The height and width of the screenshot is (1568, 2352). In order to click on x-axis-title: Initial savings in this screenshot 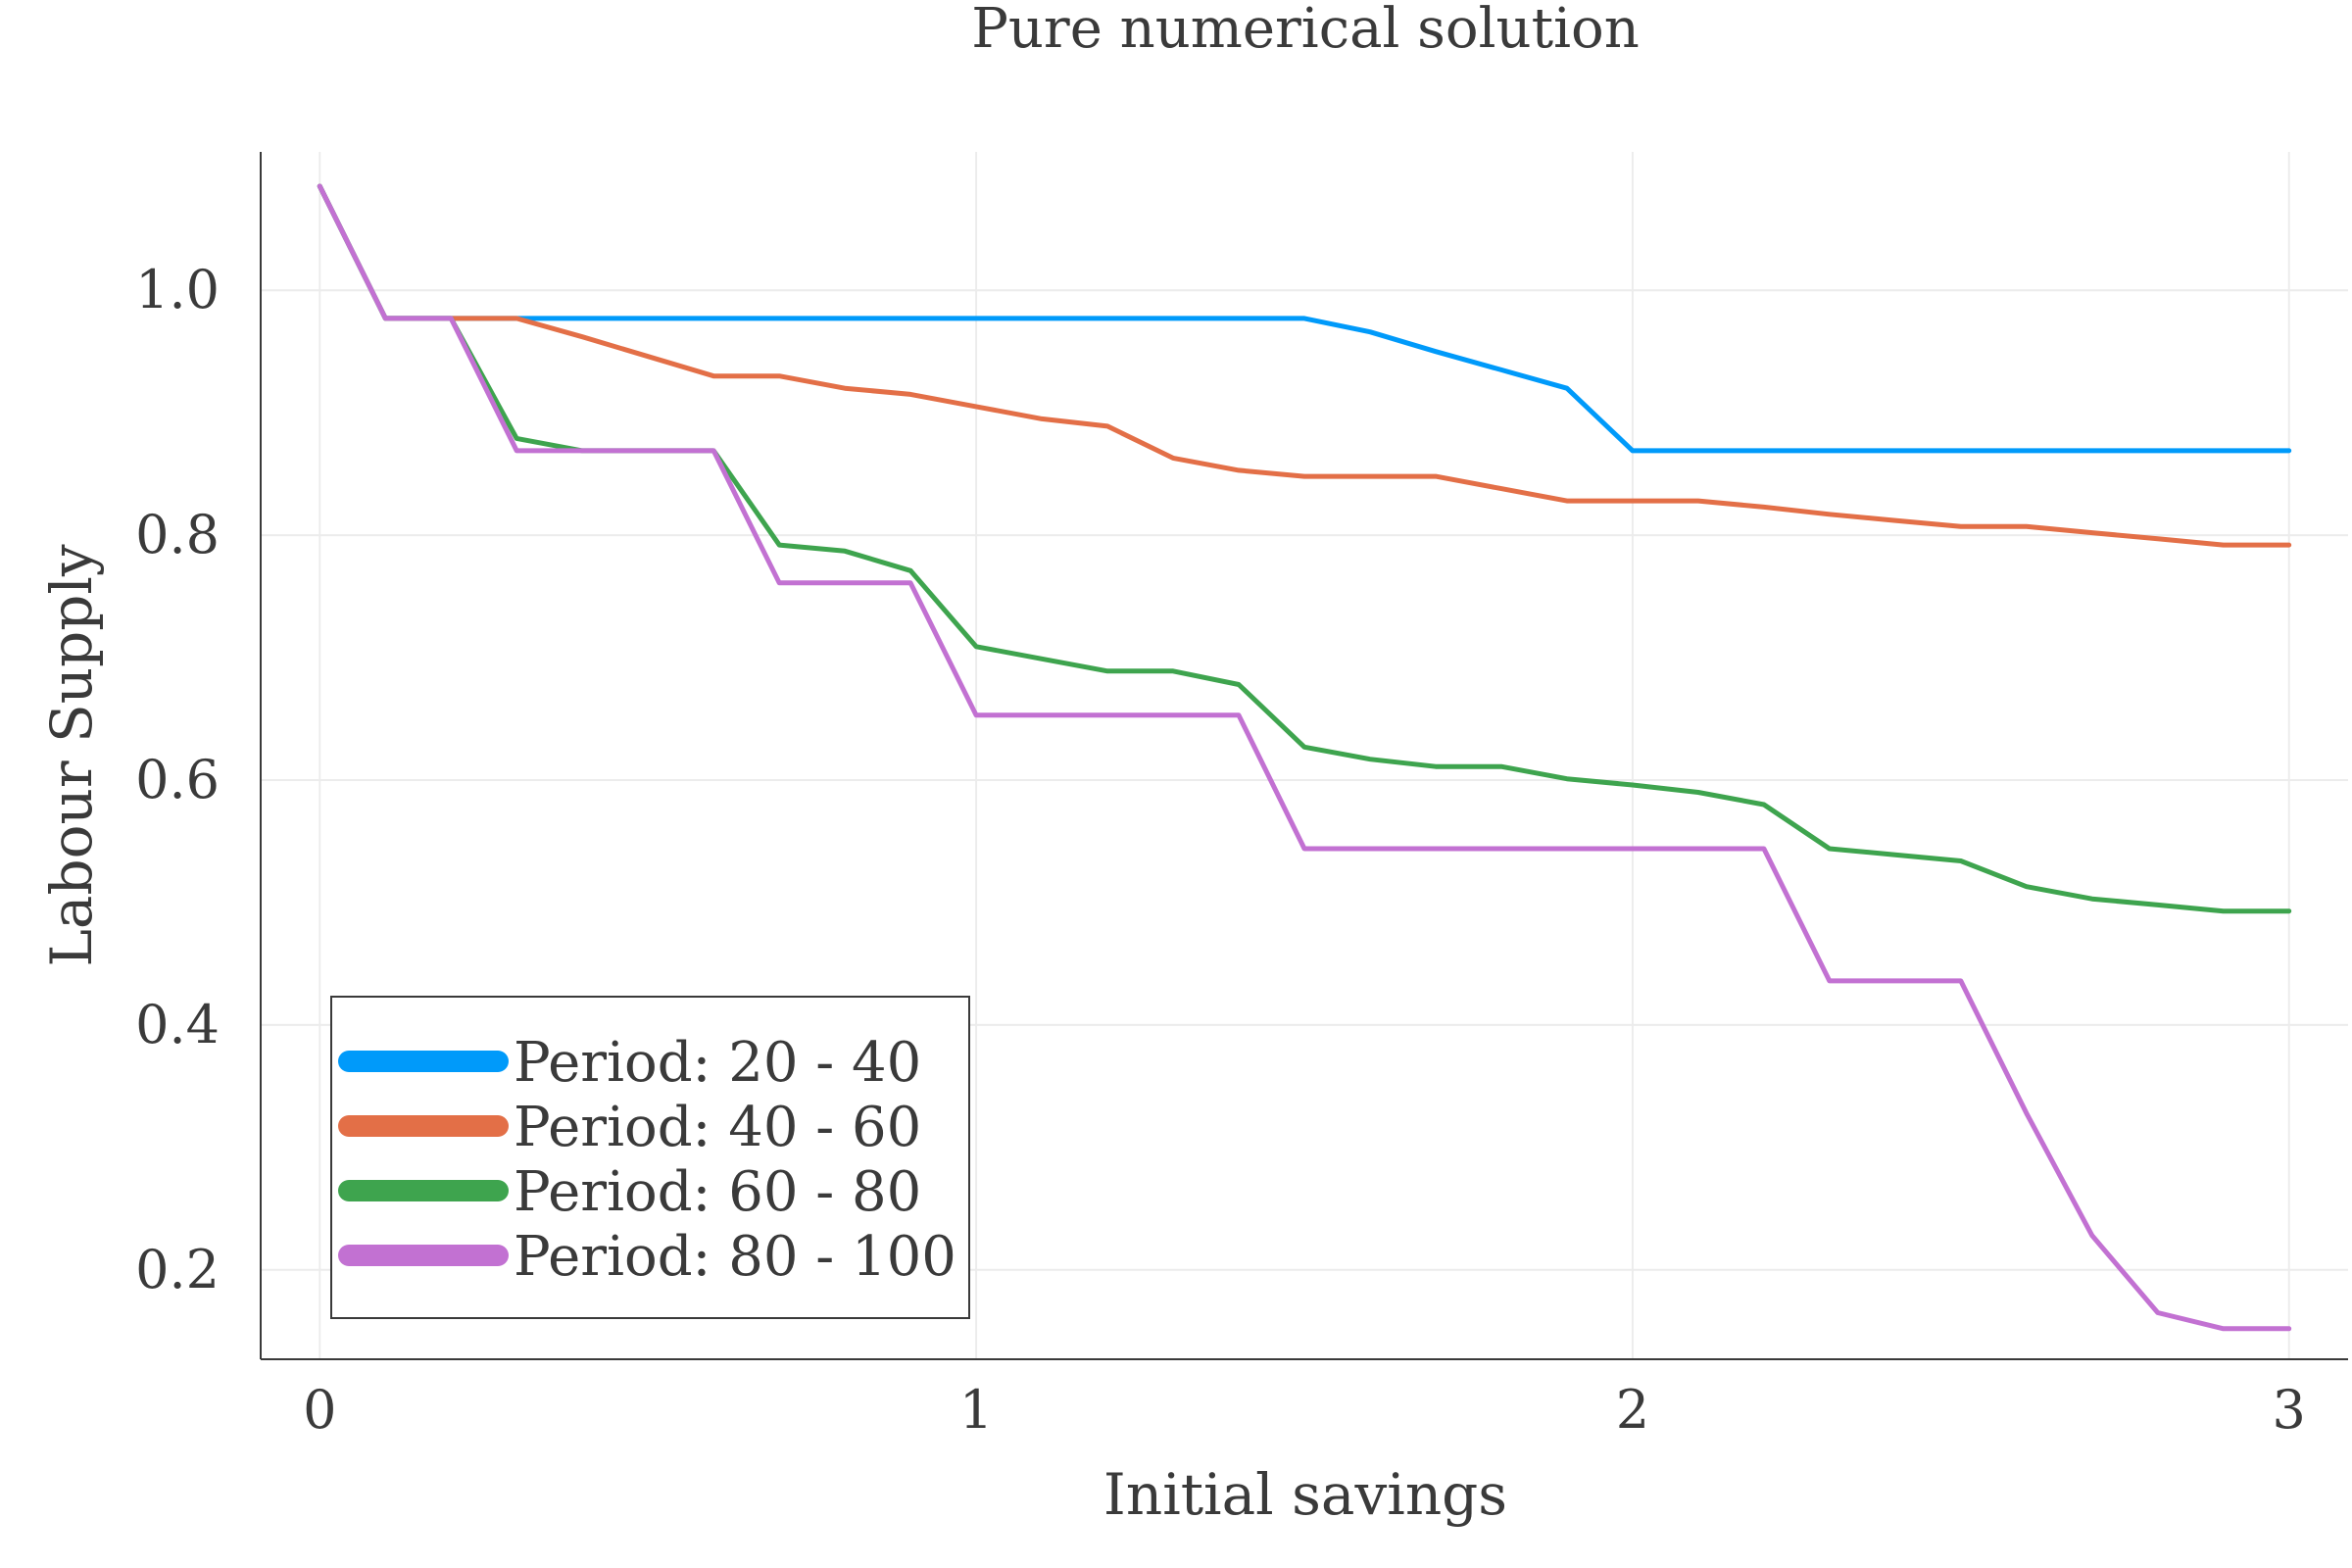, I will do `click(1305, 1494)`.